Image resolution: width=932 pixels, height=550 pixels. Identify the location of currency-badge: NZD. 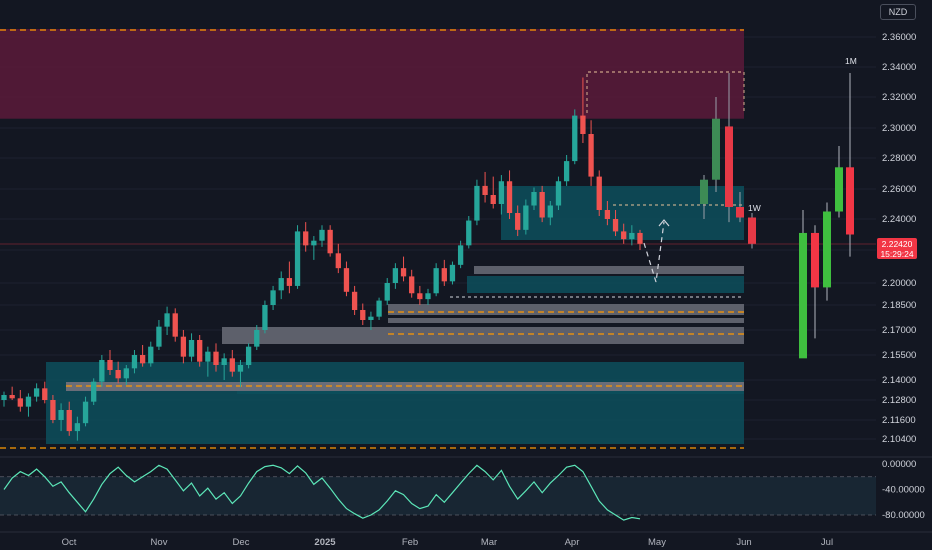
(898, 12).